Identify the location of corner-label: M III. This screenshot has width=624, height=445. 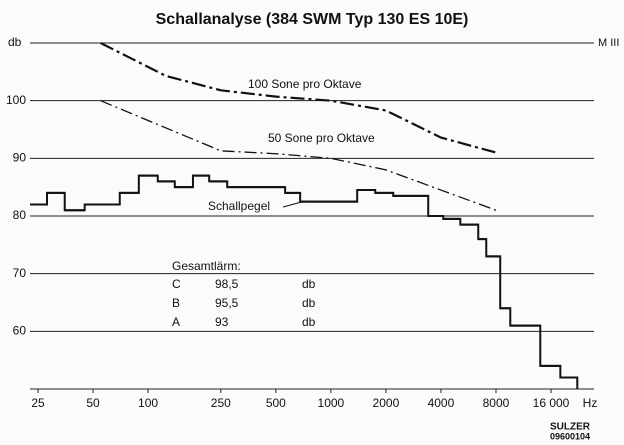
(608, 43).